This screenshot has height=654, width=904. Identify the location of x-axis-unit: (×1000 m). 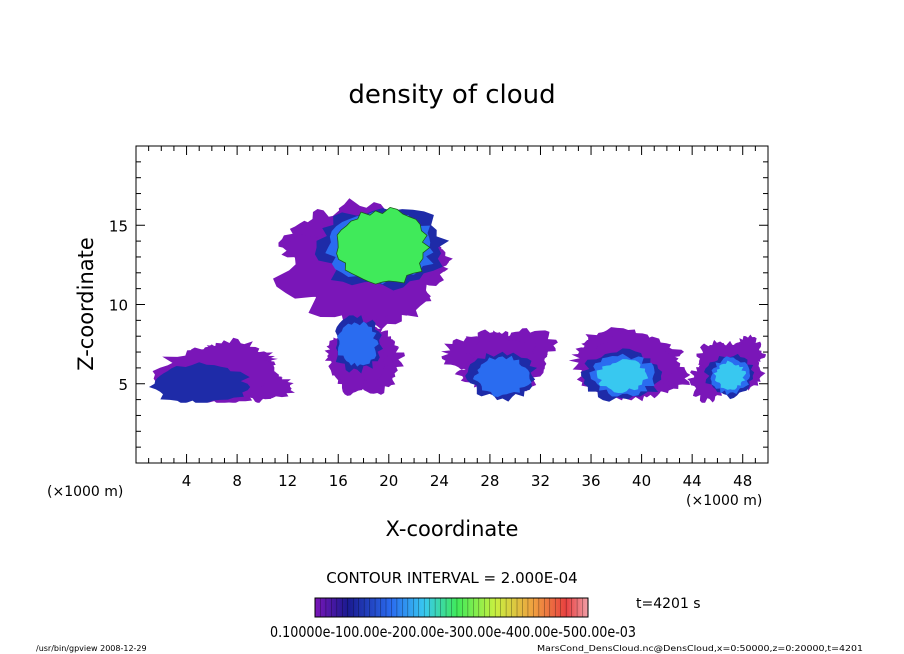
(724, 501).